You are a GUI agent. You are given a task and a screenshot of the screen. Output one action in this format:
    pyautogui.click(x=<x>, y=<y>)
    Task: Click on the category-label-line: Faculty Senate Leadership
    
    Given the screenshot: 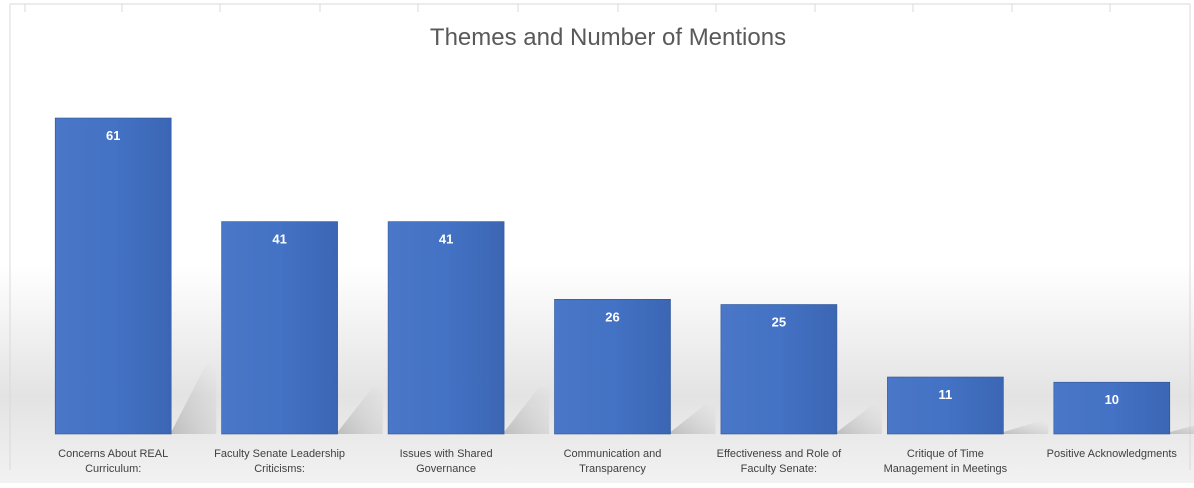 What is the action you would take?
    pyautogui.click(x=279, y=454)
    